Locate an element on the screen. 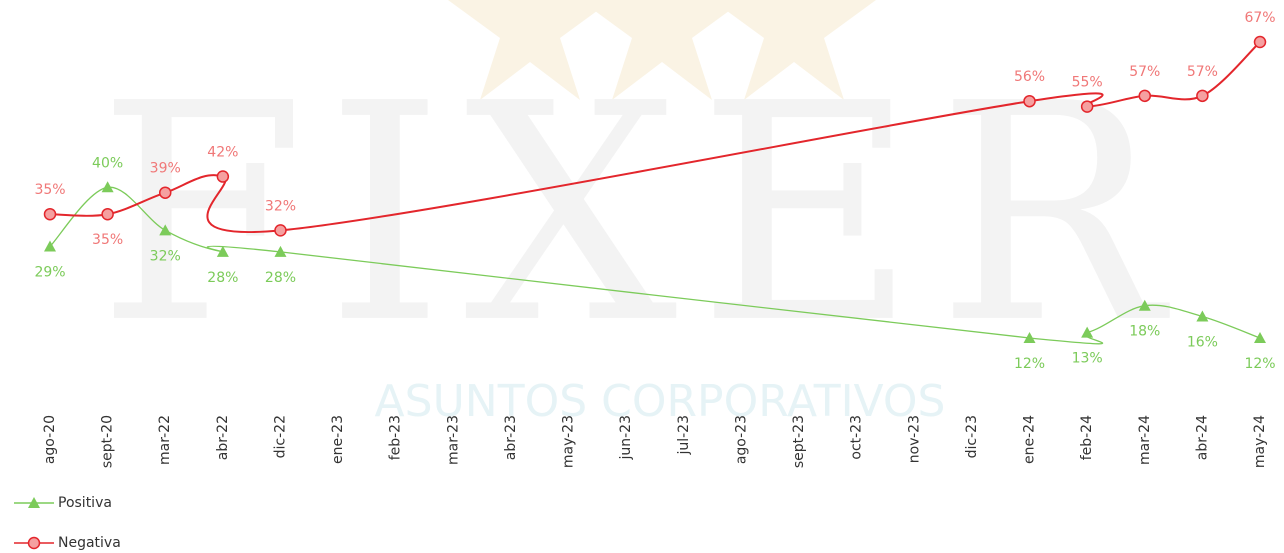 This screenshot has height=553, width=1284. x-tick-label: mar-24 is located at coordinates (1145, 440).